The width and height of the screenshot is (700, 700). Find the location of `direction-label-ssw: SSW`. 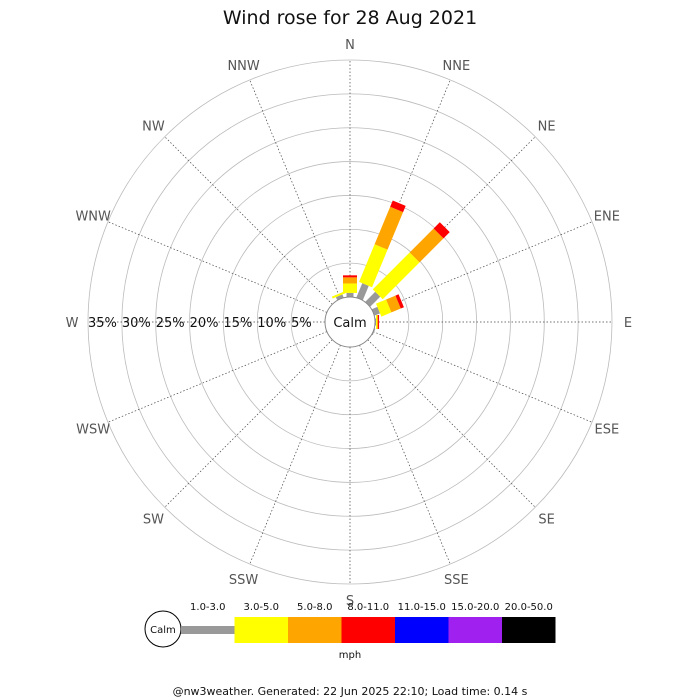

direction-label-ssw: SSW is located at coordinates (244, 580).